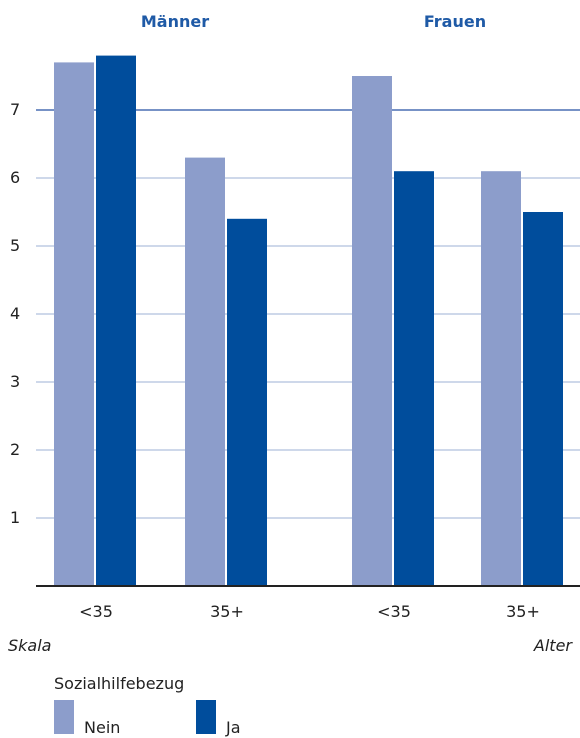  Describe the element at coordinates (206, 717) in the screenshot. I see `legend-swatch-ja` at that location.